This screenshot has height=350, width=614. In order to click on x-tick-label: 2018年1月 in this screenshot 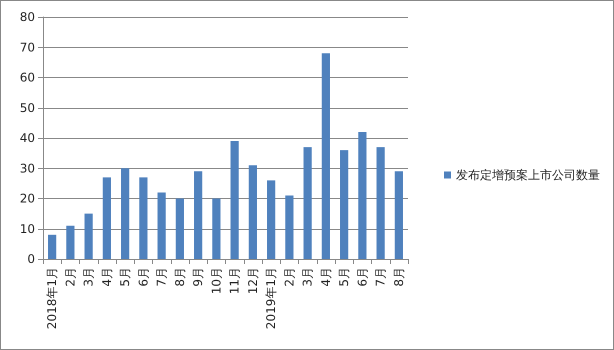, I will do `click(52, 298)`.